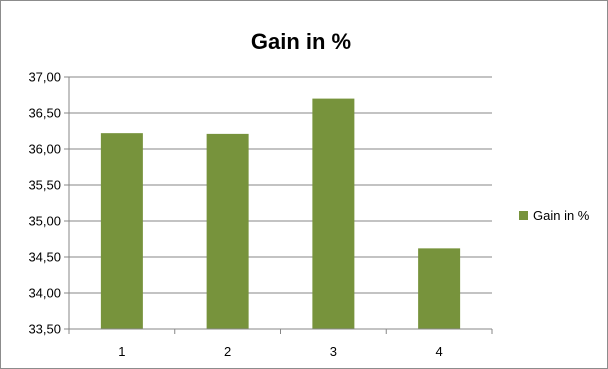 Image resolution: width=608 pixels, height=369 pixels. What do you see at coordinates (333, 351) in the screenshot?
I see `x-tick-label: 3` at bounding box center [333, 351].